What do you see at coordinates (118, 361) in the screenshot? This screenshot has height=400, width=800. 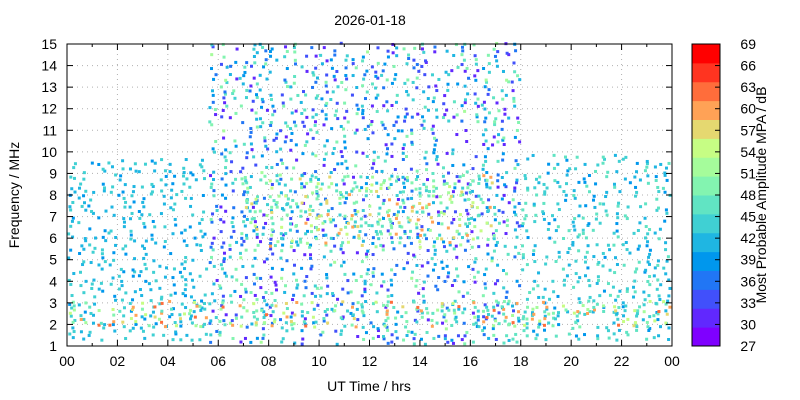 I see `x-tick-label: 02` at bounding box center [118, 361].